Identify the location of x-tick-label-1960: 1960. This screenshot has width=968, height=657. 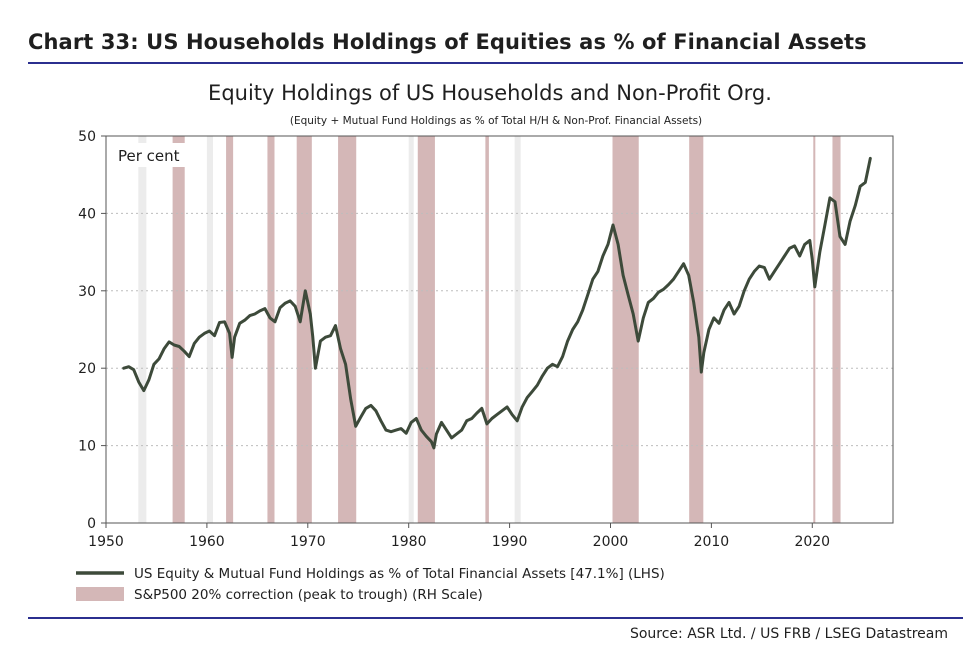
(207, 542).